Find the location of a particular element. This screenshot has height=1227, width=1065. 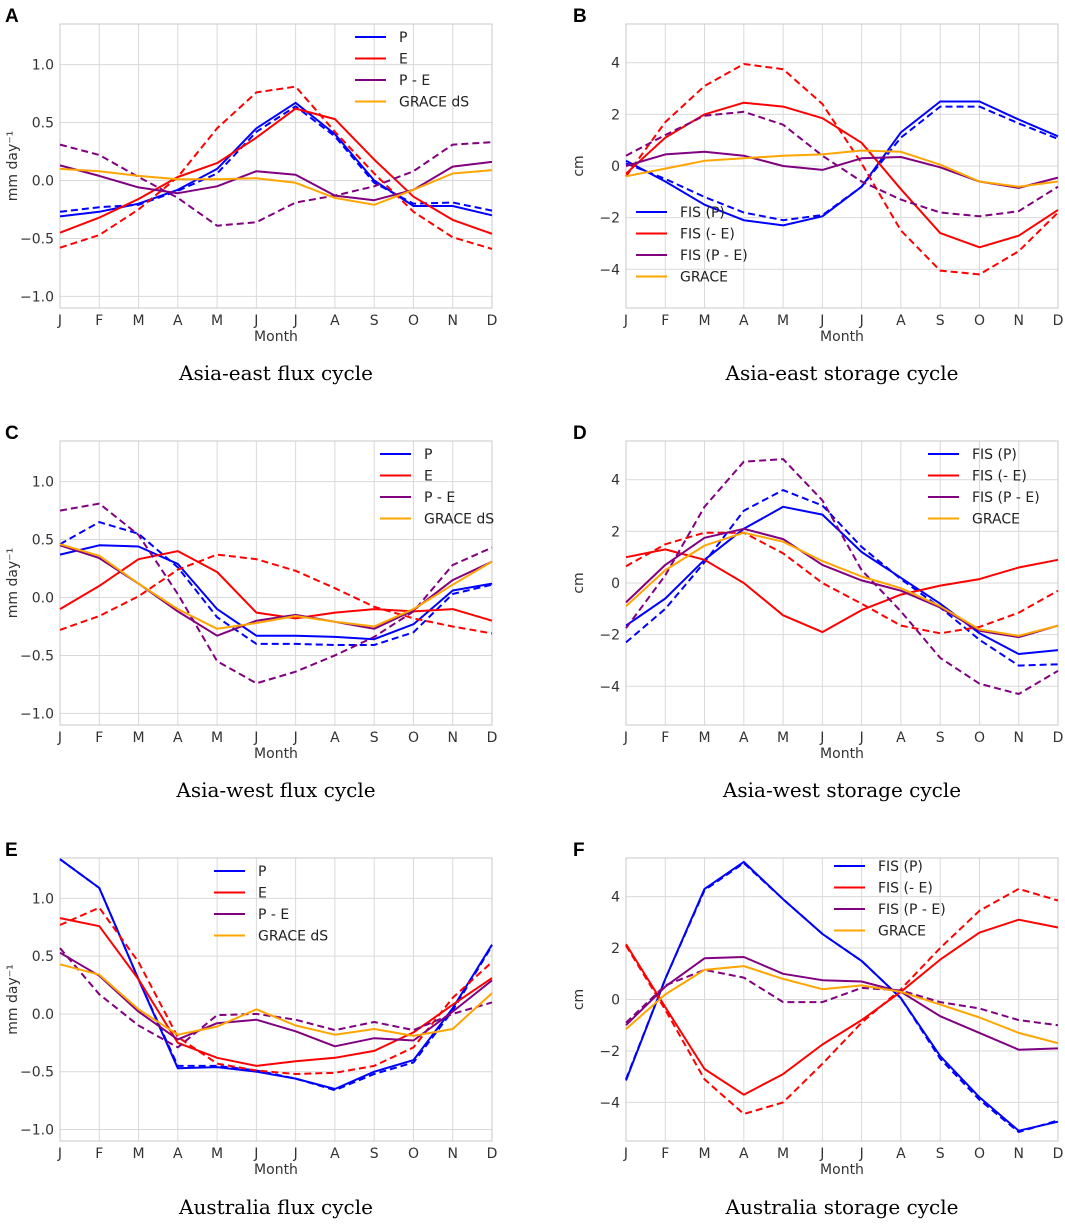

panel-caption: Asia-east flux cycle is located at coordinates (275, 373).